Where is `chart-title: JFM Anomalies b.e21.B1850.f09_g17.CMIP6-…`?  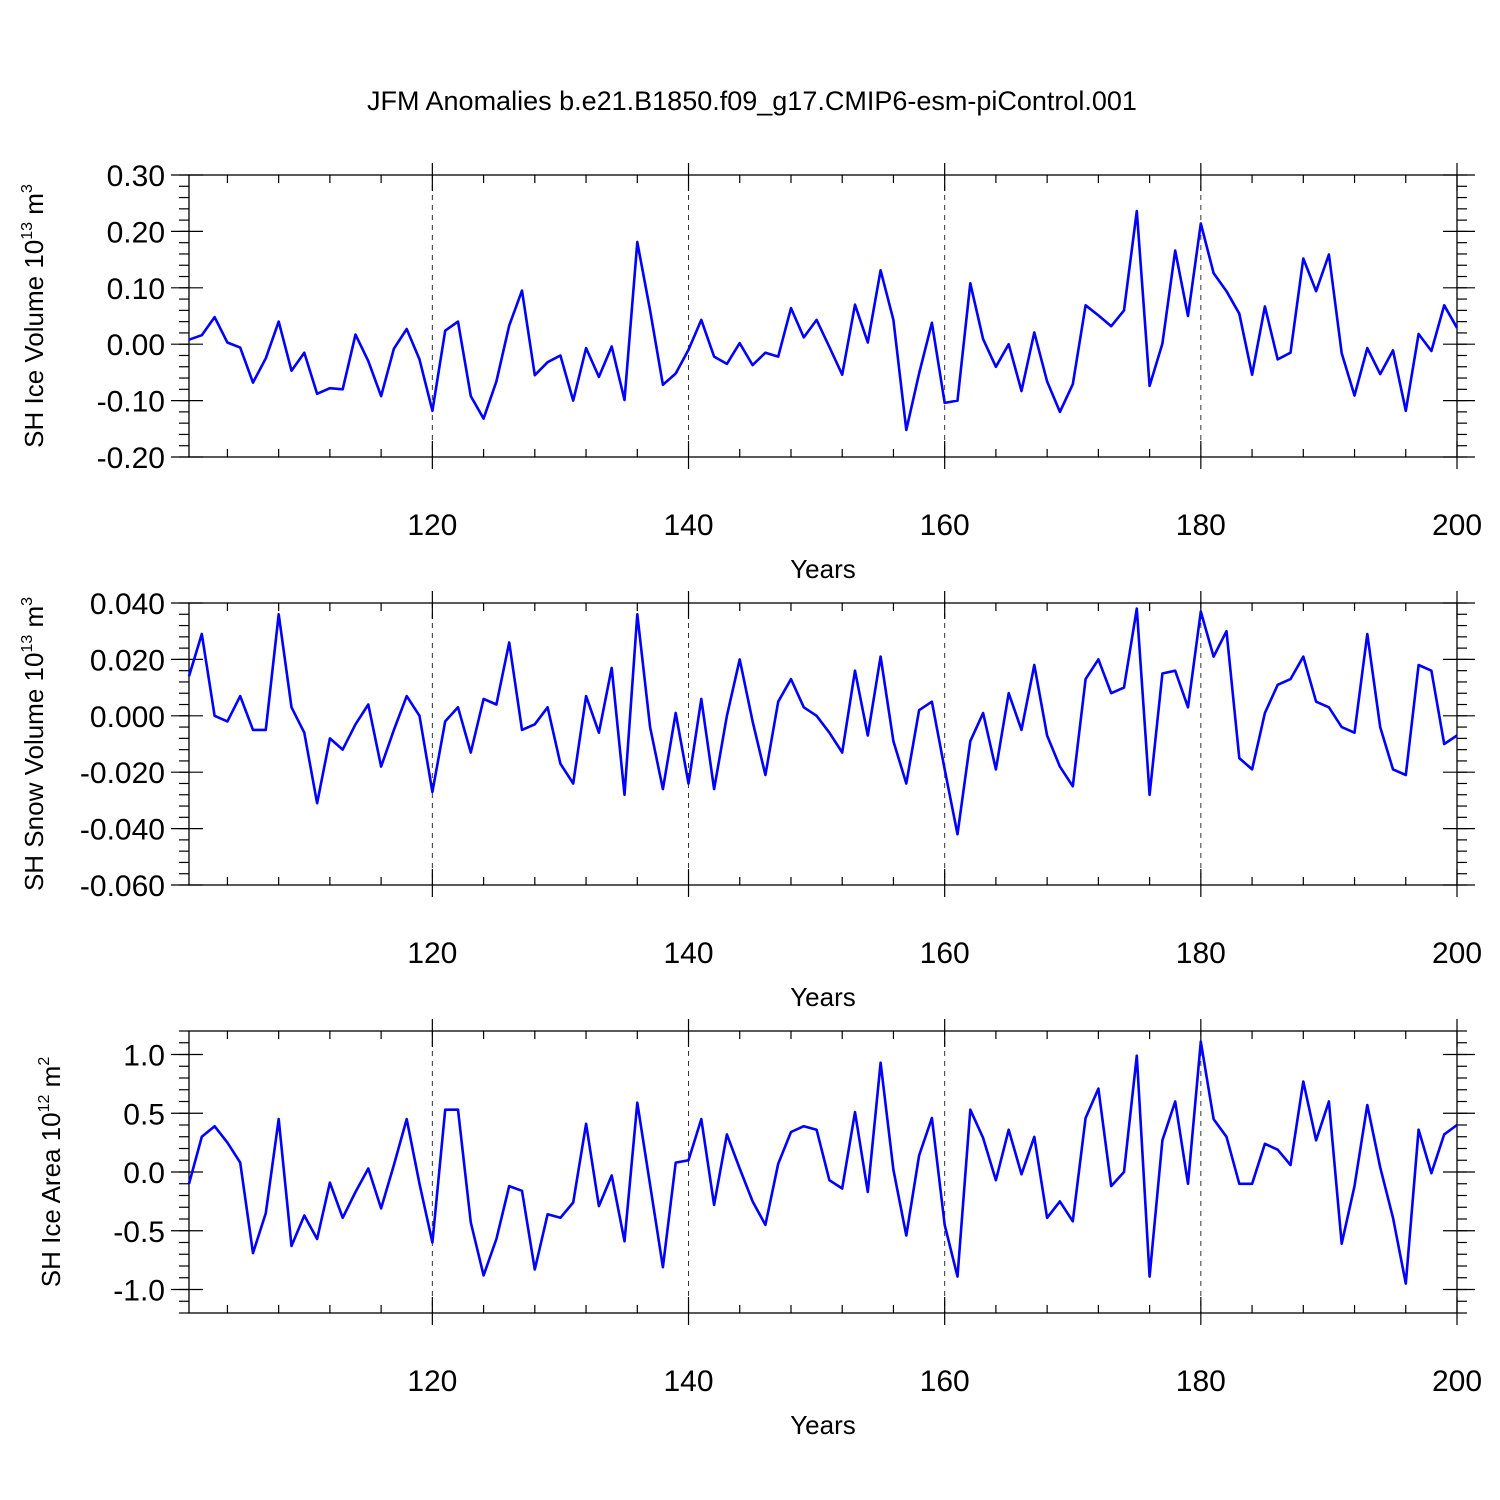 chart-title: JFM Anomalies b.e21.B1850.f09_g17.CMIP6-… is located at coordinates (752, 101).